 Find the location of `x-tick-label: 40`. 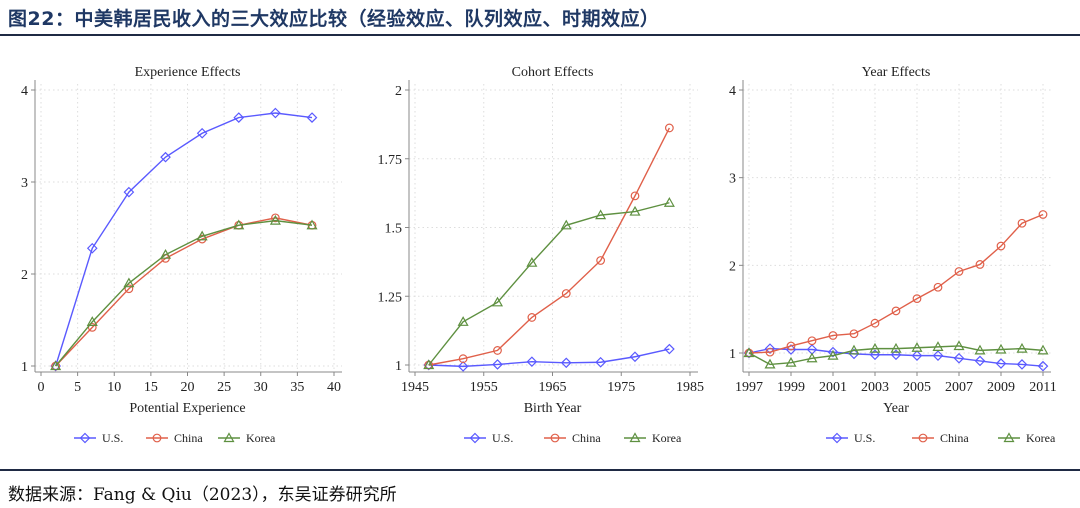

x-tick-label: 40 is located at coordinates (334, 387).